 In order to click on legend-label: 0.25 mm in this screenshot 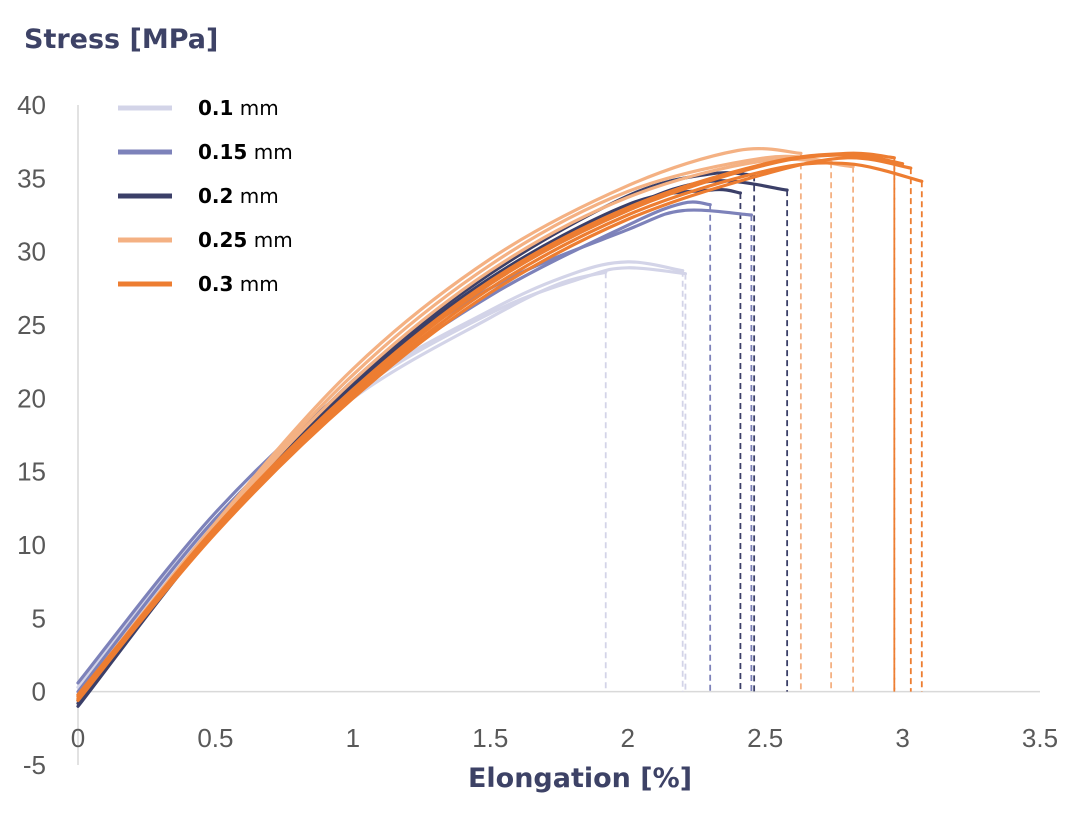, I will do `click(245, 240)`.